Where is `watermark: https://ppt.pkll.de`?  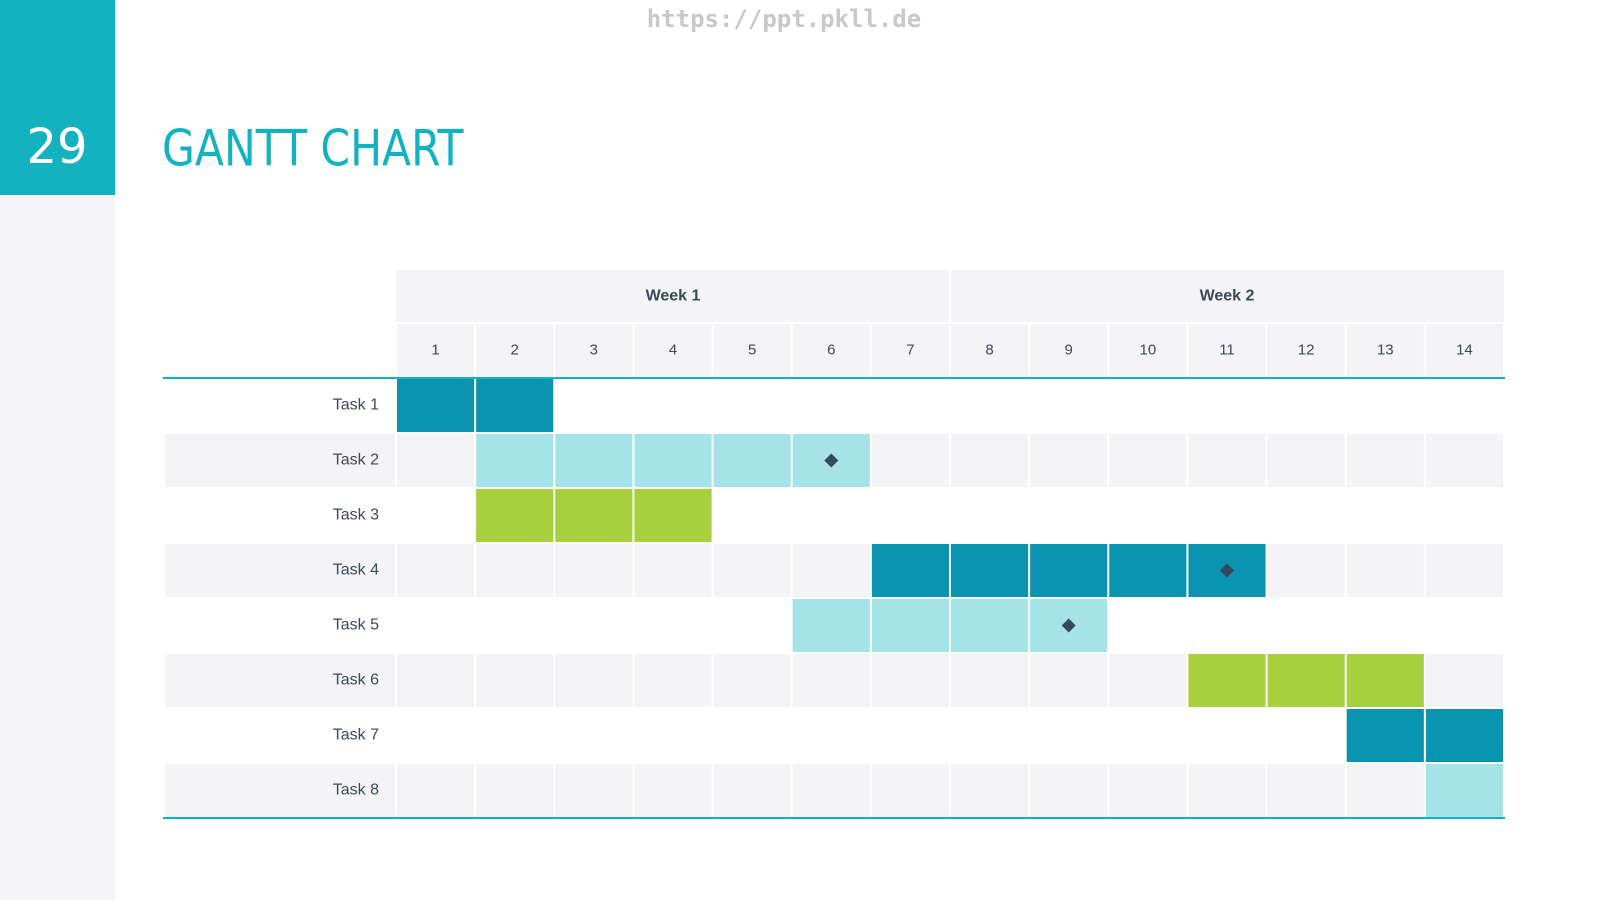
watermark: https://ppt.pkll.de is located at coordinates (784, 19).